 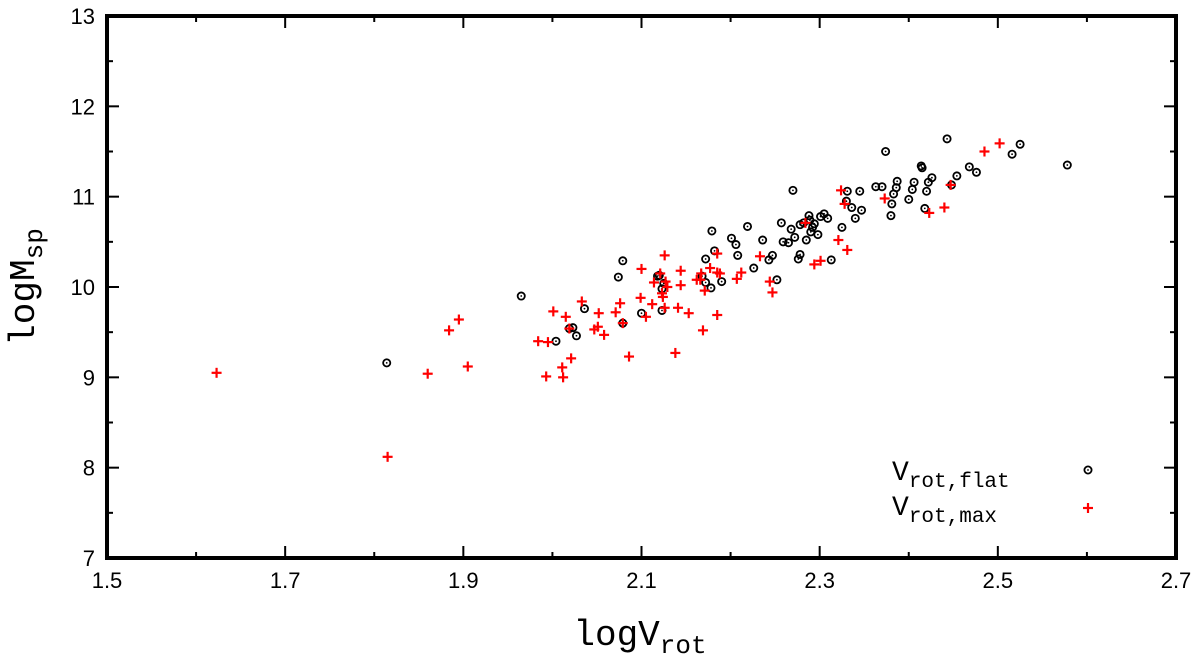 I want to click on x-tick-label: 2.1, so click(x=641, y=580).